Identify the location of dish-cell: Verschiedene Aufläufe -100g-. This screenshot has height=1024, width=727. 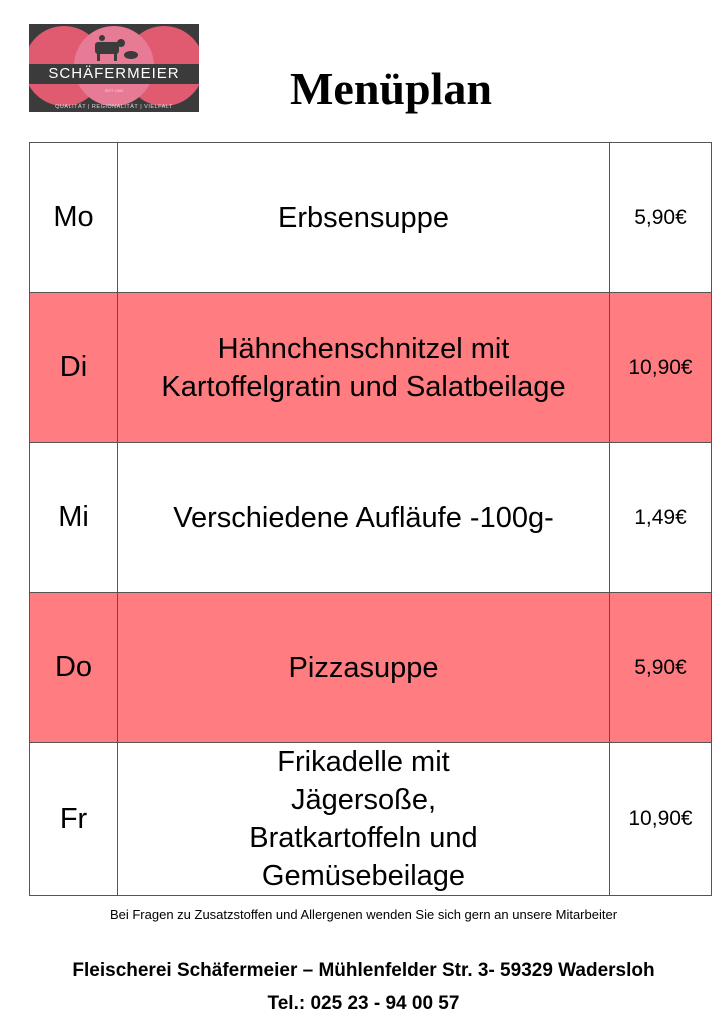
(363, 517).